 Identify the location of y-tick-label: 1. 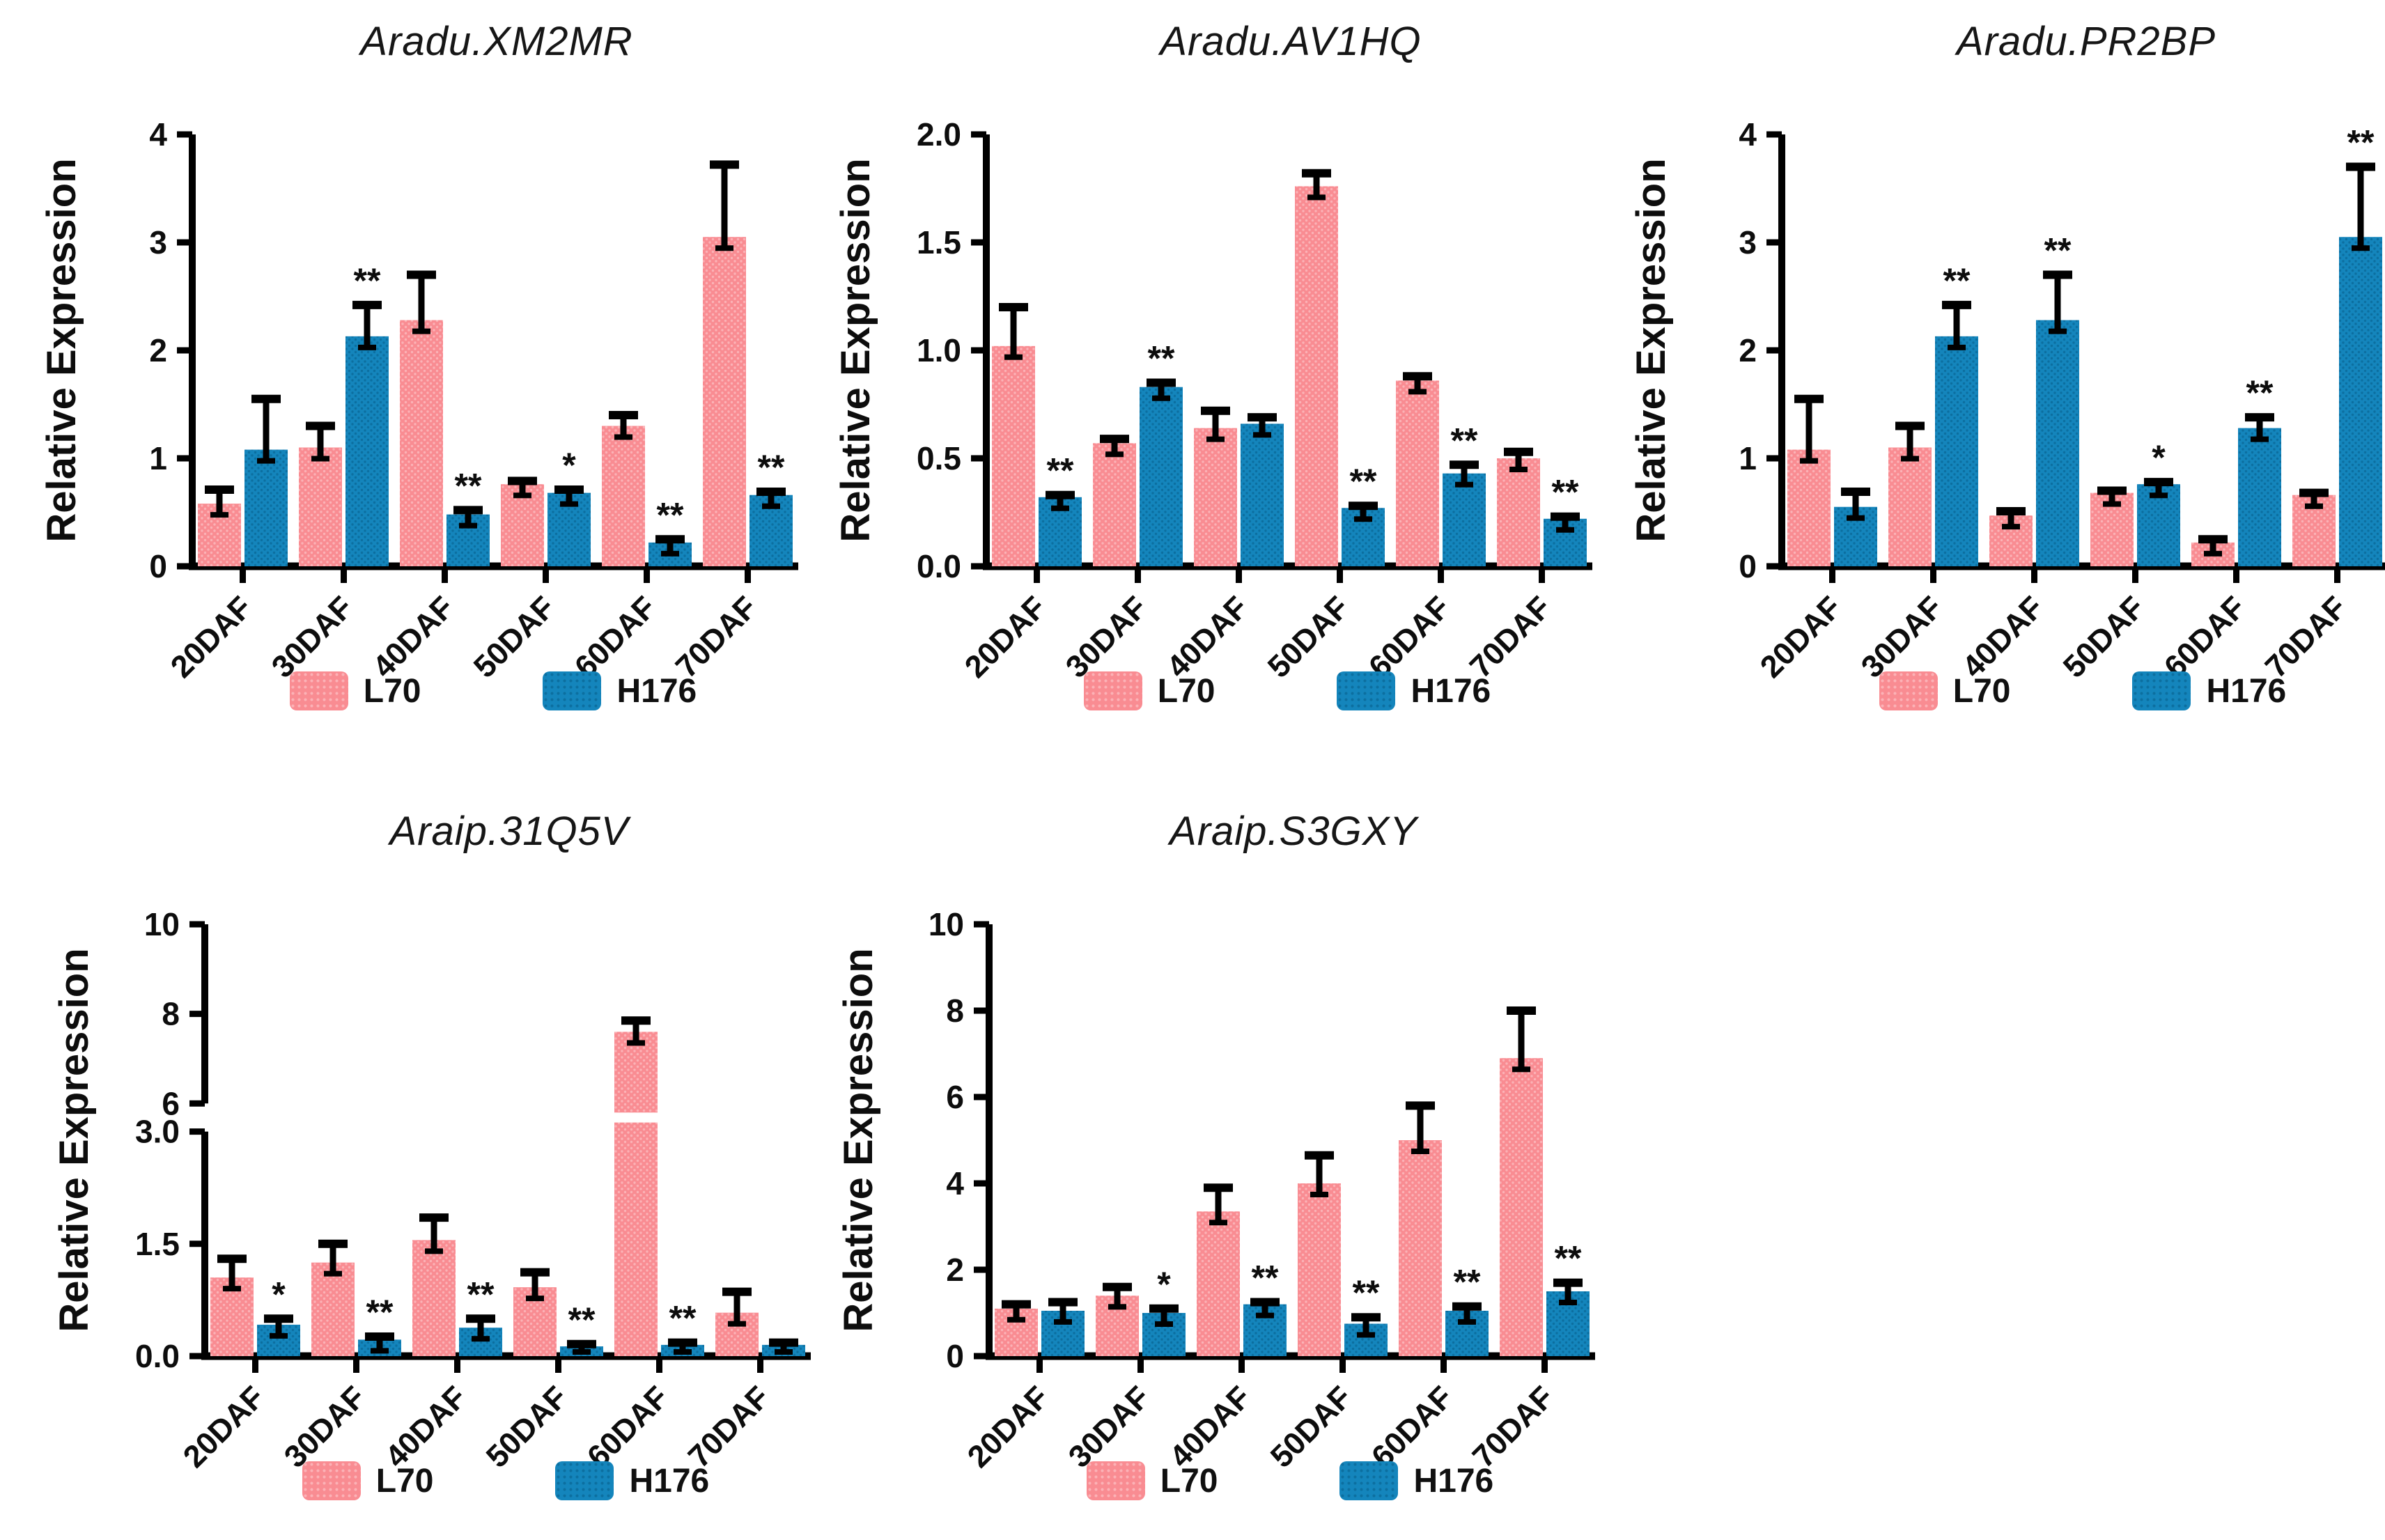
(158, 458).